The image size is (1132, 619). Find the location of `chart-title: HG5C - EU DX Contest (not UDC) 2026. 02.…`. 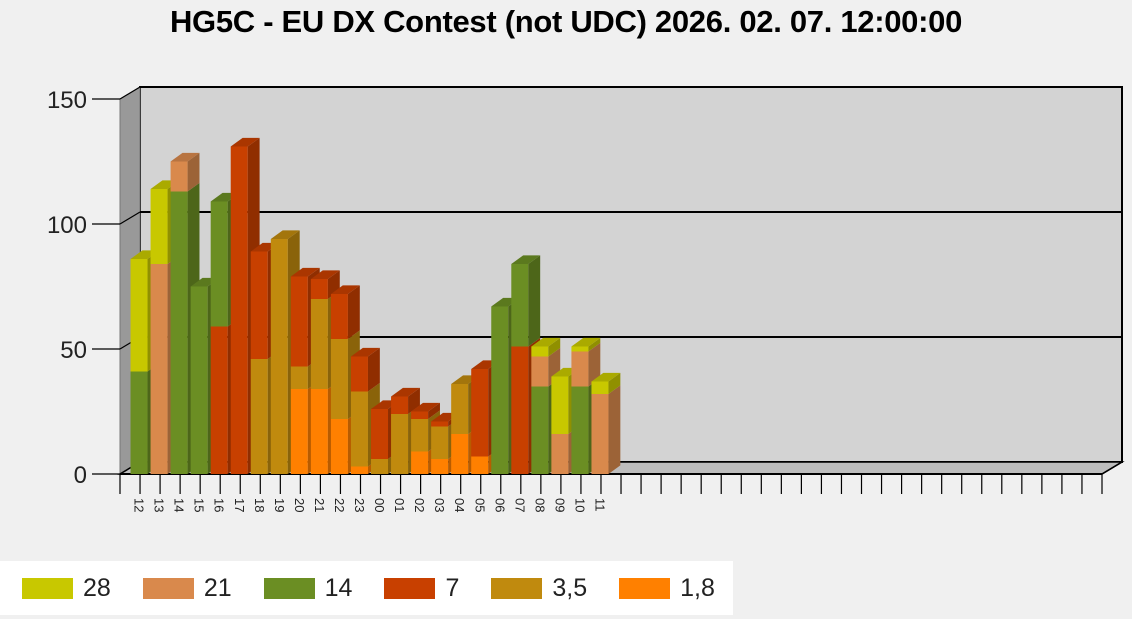

chart-title: HG5C - EU DX Contest (not UDC) 2026. 02.… is located at coordinates (566, 21).